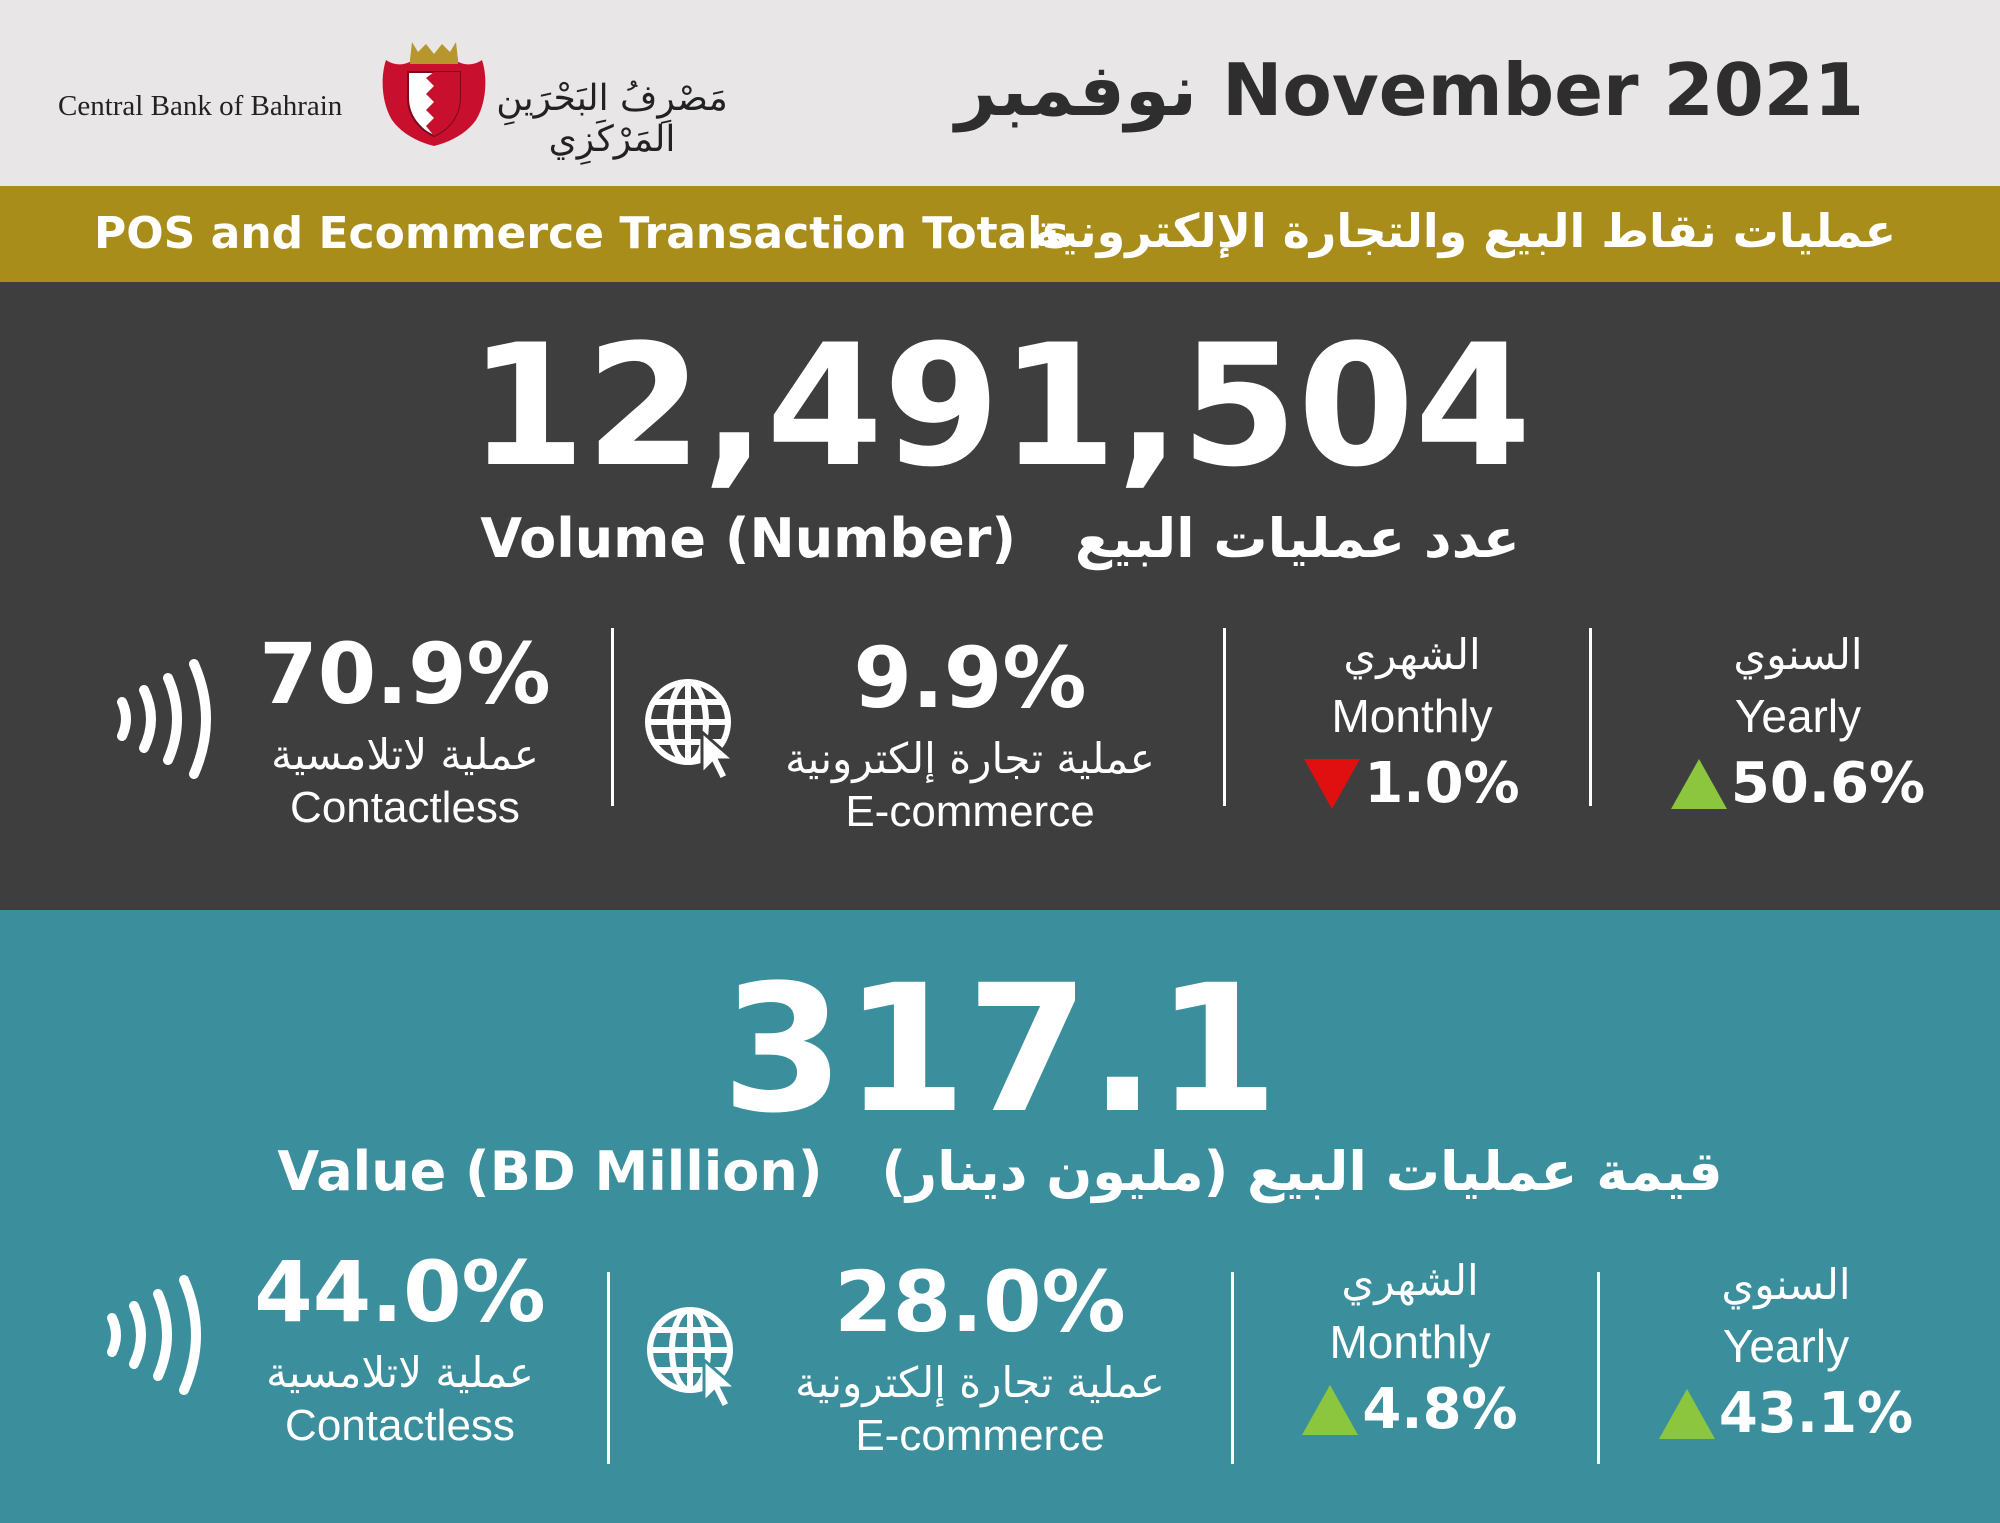 This screenshot has height=1523, width=2000. I want to click on value-ecommerce: 28.0% عملية تجارة إلكترونية E-commerce, so click(980, 1360).